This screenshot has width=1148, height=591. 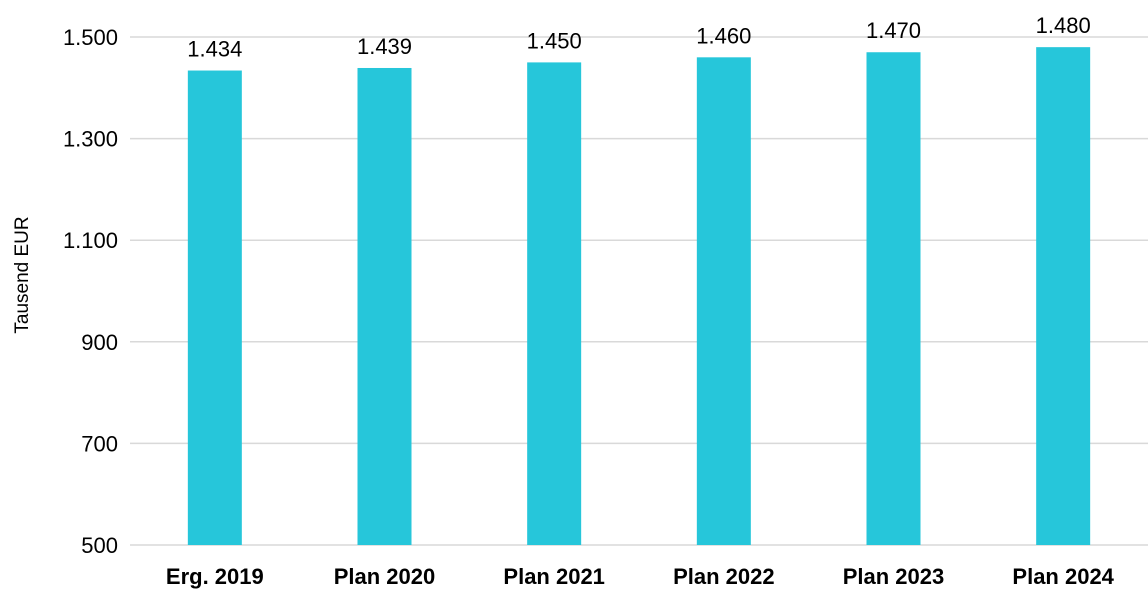 I want to click on category-label: Erg. 2019, so click(x=215, y=576).